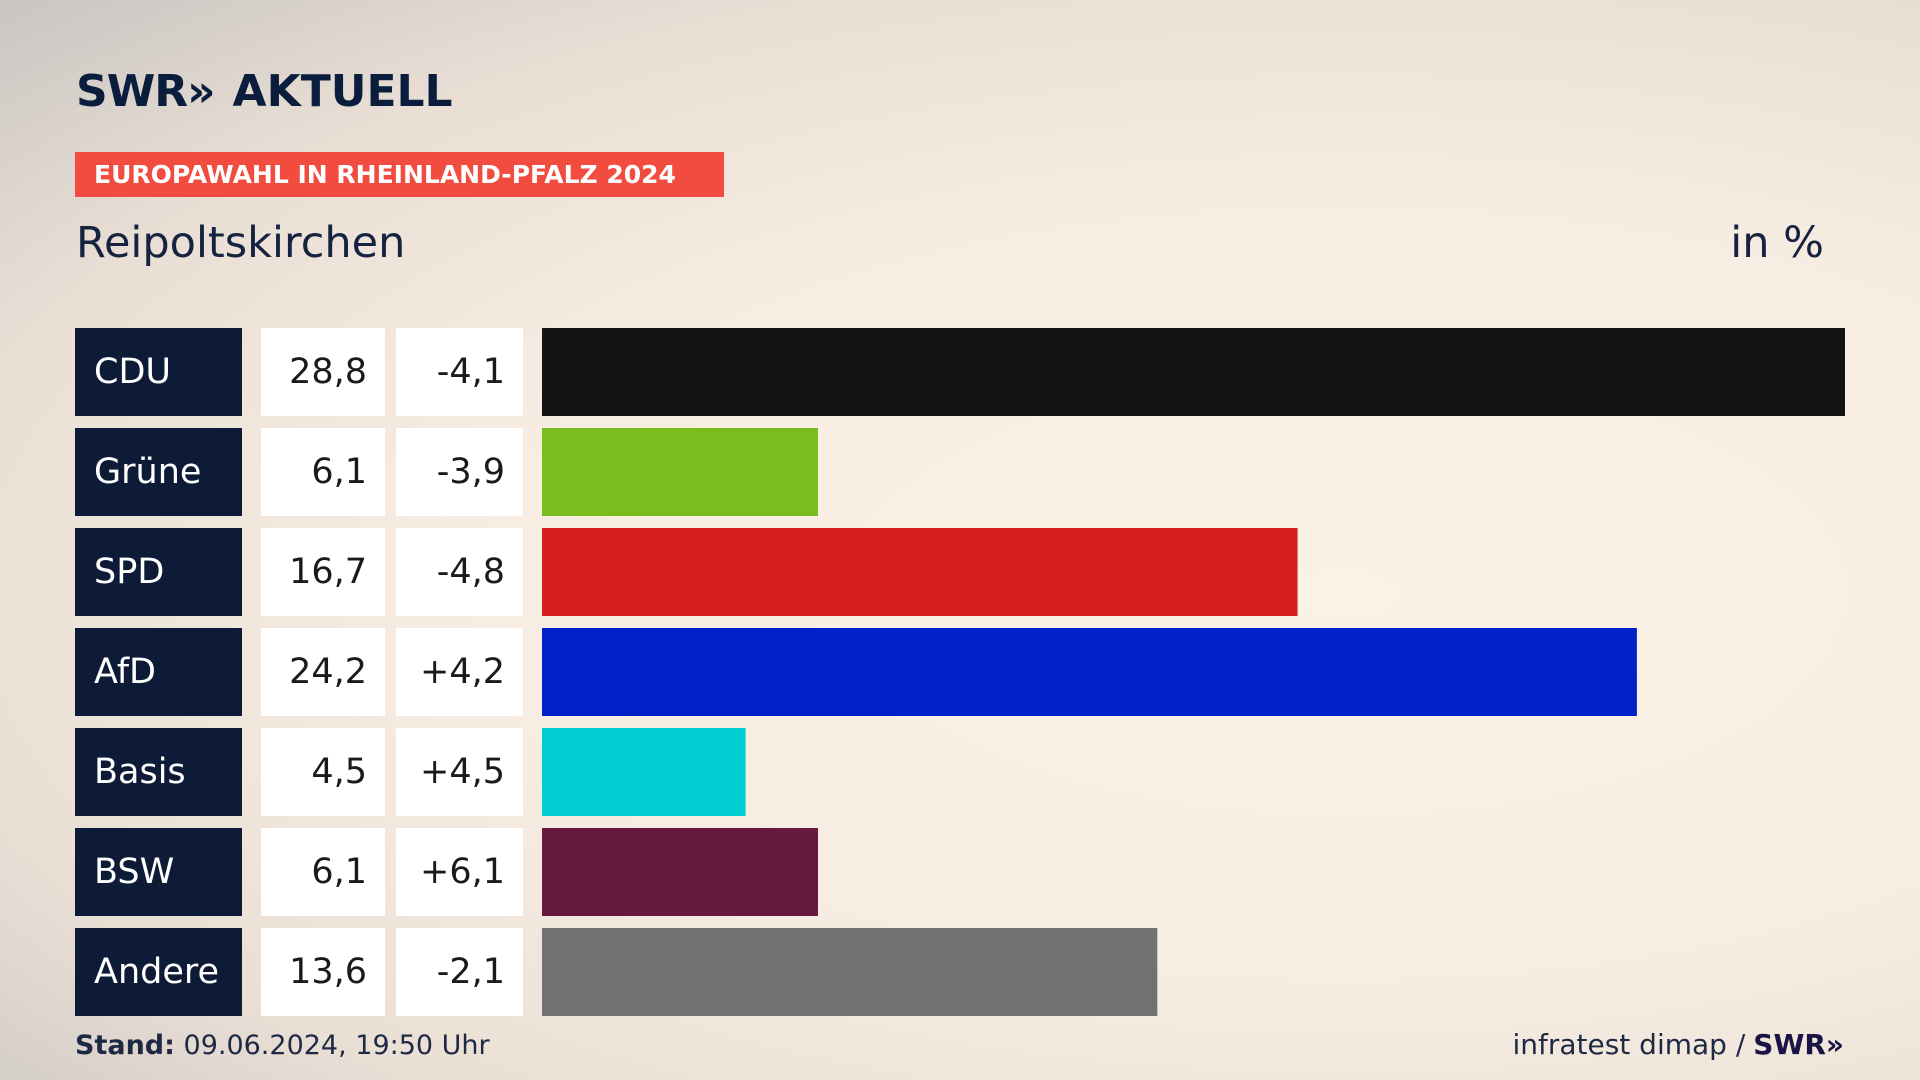 Image resolution: width=1920 pixels, height=1080 pixels. Describe the element at coordinates (1629, 1044) in the screenshot. I see `source-text: infratest dimap /` at that location.